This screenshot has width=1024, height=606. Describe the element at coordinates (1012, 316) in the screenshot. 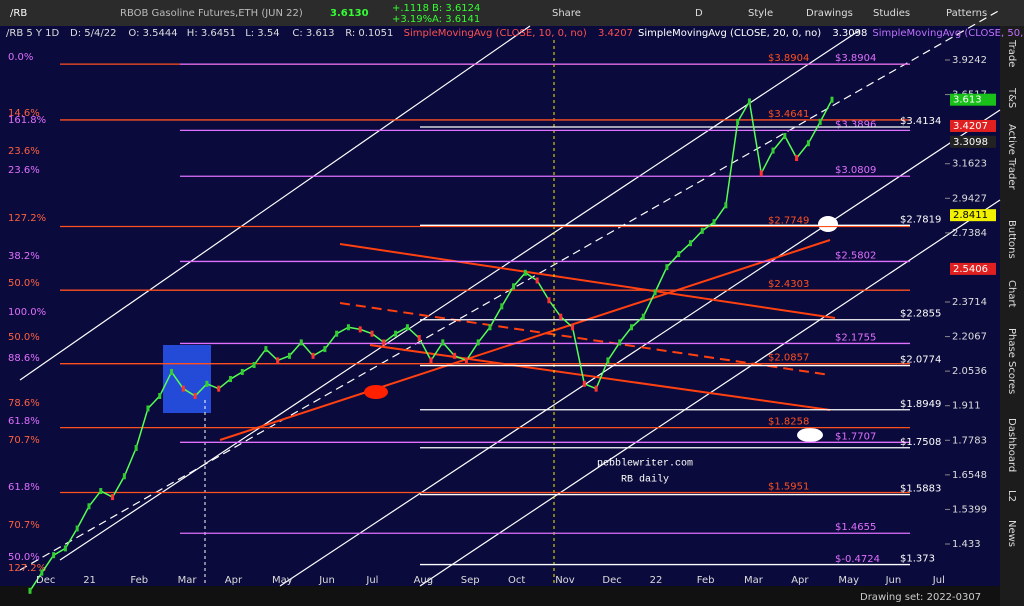

I see `side-panel` at that location.